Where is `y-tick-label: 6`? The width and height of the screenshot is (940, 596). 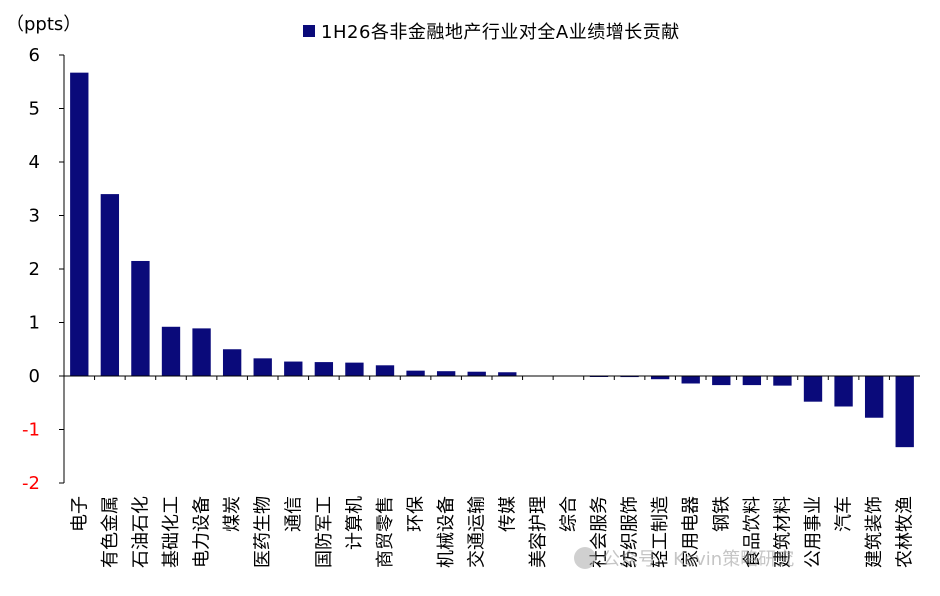 y-tick-label: 6 is located at coordinates (34, 55).